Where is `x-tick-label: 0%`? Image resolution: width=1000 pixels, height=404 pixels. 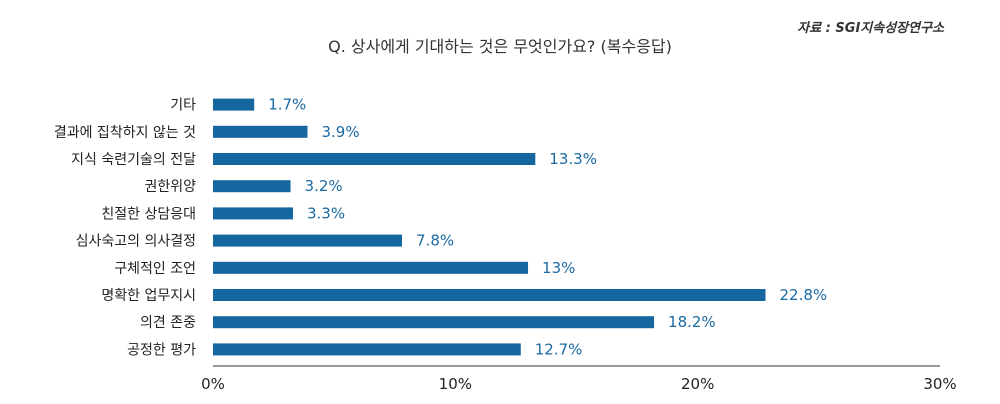 x-tick-label: 0% is located at coordinates (213, 384).